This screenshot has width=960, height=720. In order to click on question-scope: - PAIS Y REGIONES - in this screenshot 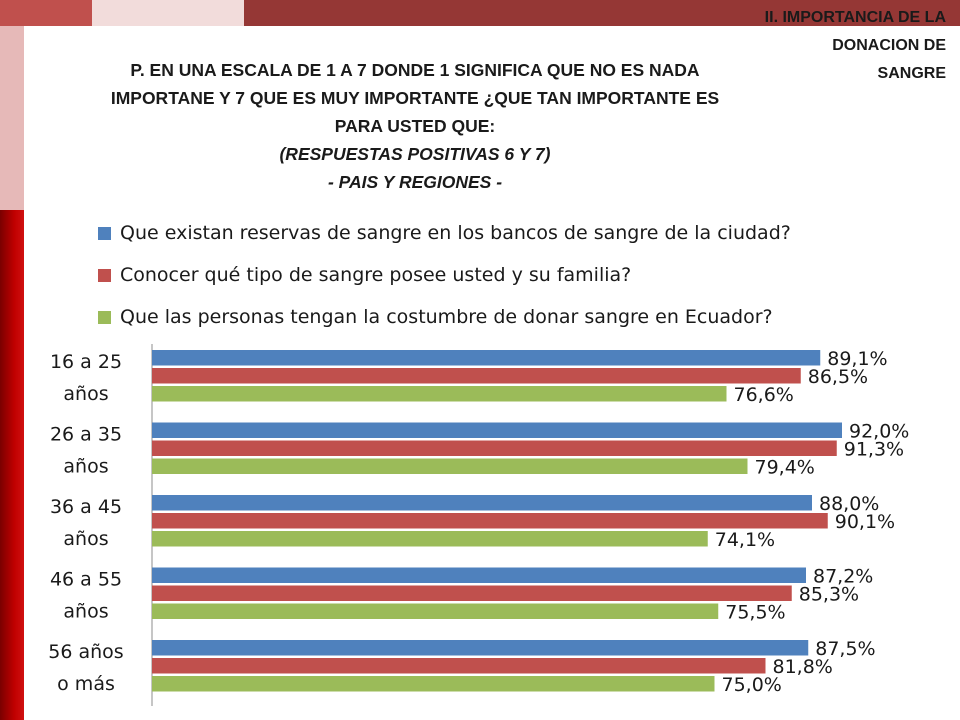, I will do `click(415, 182)`.